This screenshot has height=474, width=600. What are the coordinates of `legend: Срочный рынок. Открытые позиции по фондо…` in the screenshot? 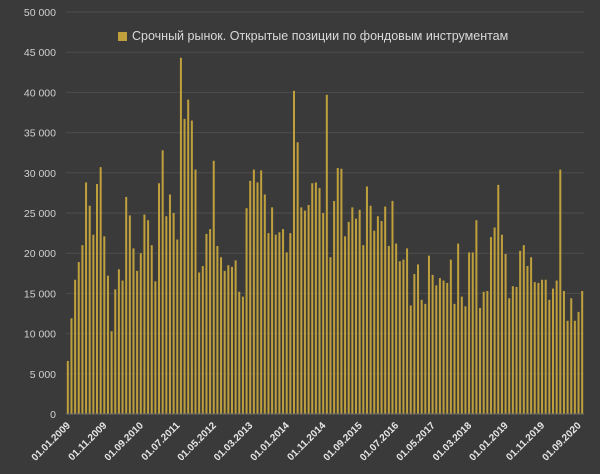 It's located at (313, 36).